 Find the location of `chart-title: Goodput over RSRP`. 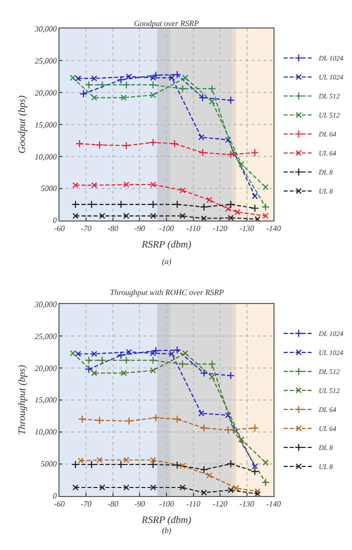

chart-title: Goodput over RSRP is located at coordinates (166, 23).